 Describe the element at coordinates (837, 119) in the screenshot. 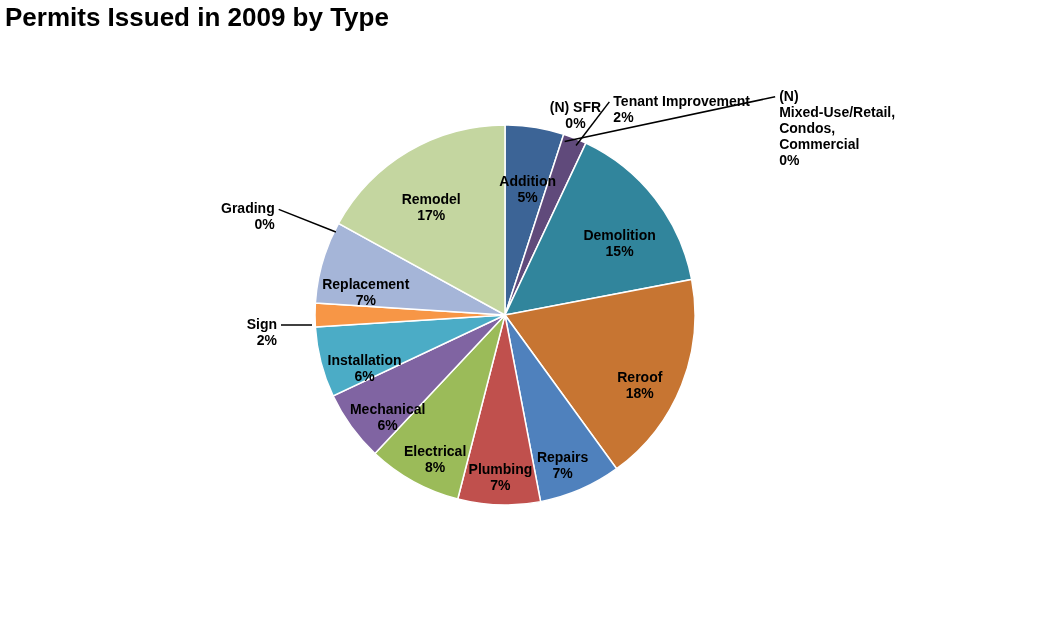

I see `category-label: (N) Mixed-Use/Retail, Condos, Commercial` at that location.